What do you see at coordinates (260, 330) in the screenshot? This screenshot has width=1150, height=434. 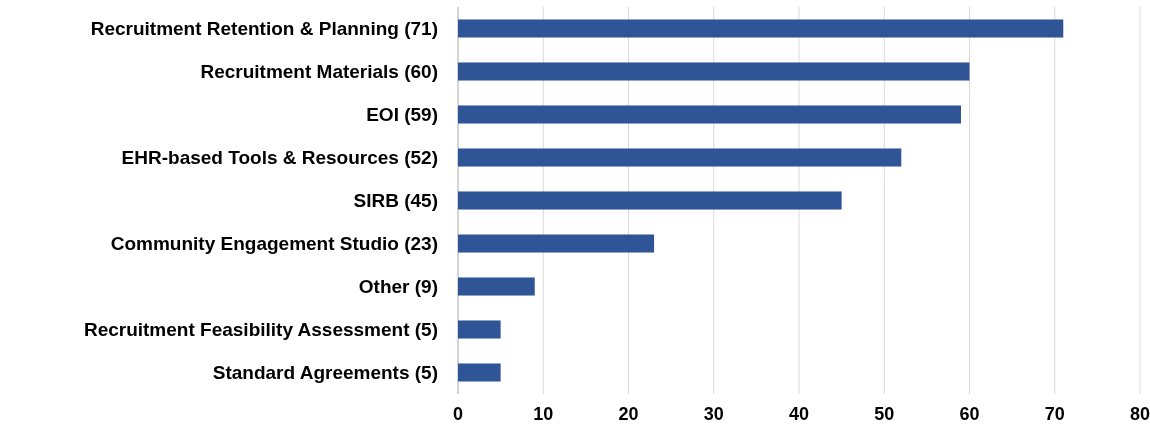 I see `y-tick-label: Recruitment Feasibility Assessment (5)` at bounding box center [260, 330].